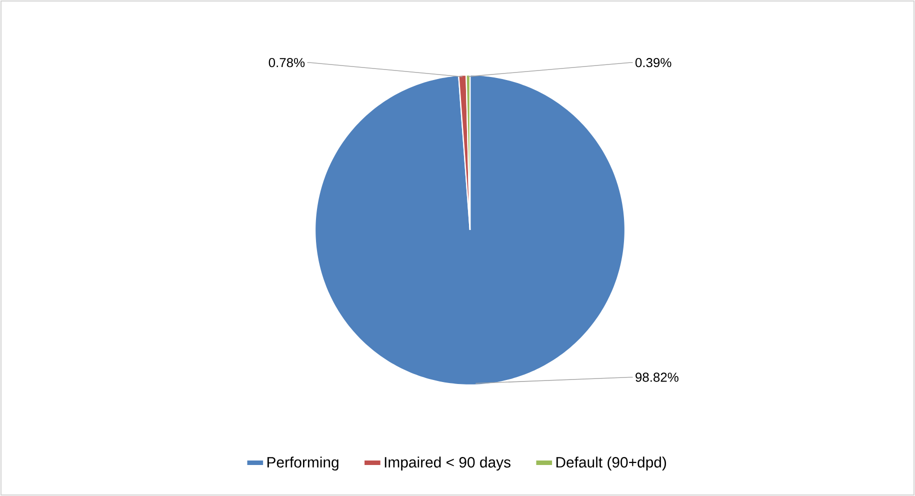 The width and height of the screenshot is (915, 496). I want to click on legend-label: Performing, so click(302, 463).